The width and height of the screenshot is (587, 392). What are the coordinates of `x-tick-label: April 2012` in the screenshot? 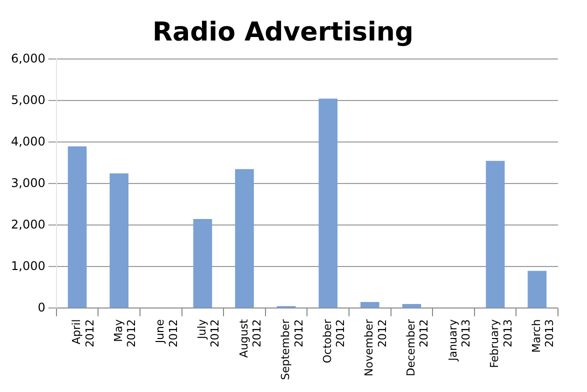 It's located at (83, 333).